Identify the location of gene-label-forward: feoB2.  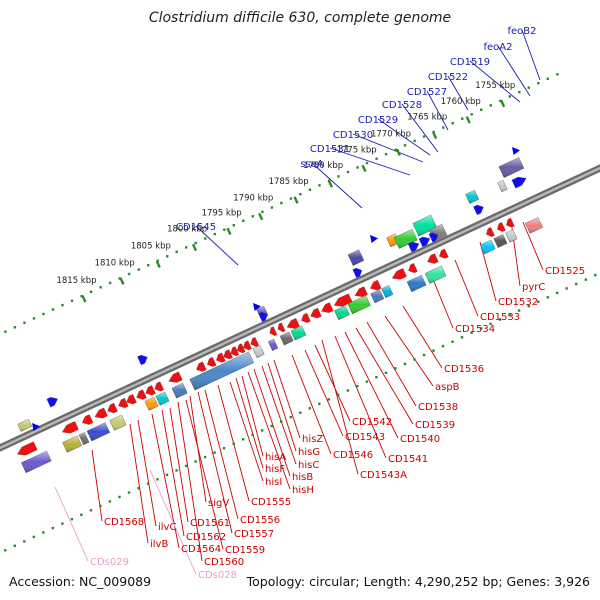
(521, 31).